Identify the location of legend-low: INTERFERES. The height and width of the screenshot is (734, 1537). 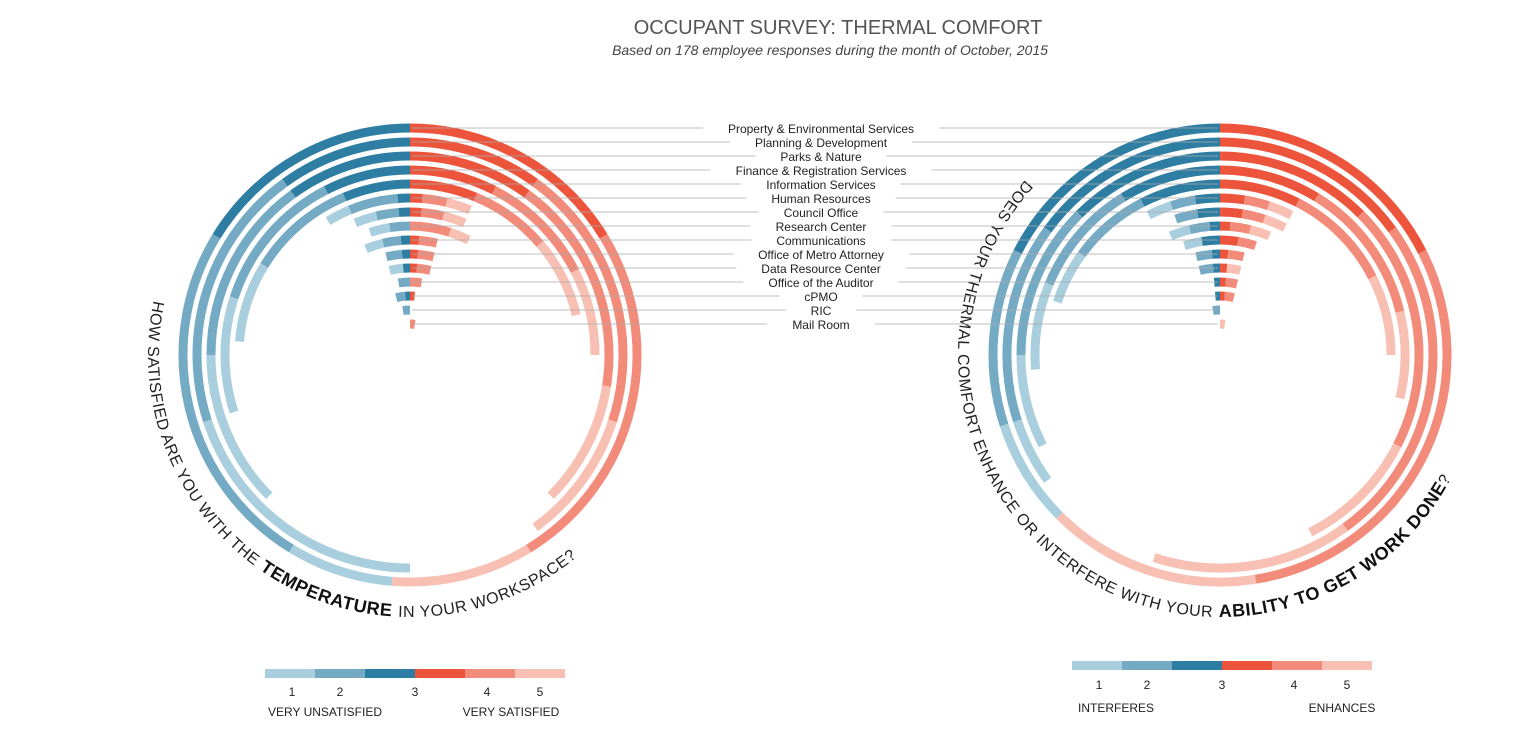
(1116, 708).